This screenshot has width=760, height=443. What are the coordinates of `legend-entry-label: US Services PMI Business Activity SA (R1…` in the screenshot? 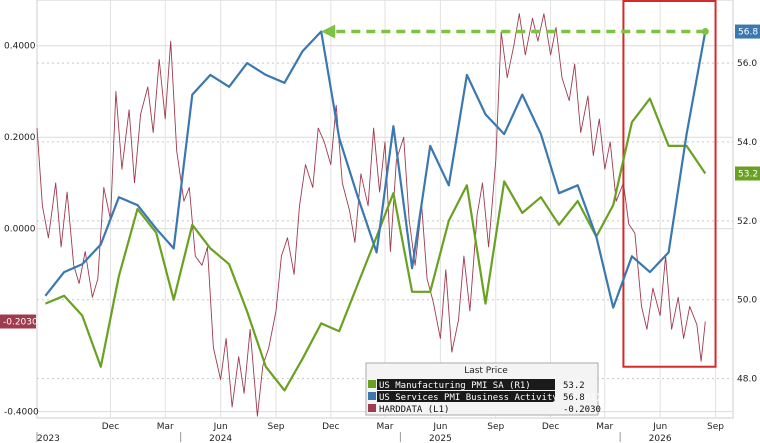 It's located at (490, 398).